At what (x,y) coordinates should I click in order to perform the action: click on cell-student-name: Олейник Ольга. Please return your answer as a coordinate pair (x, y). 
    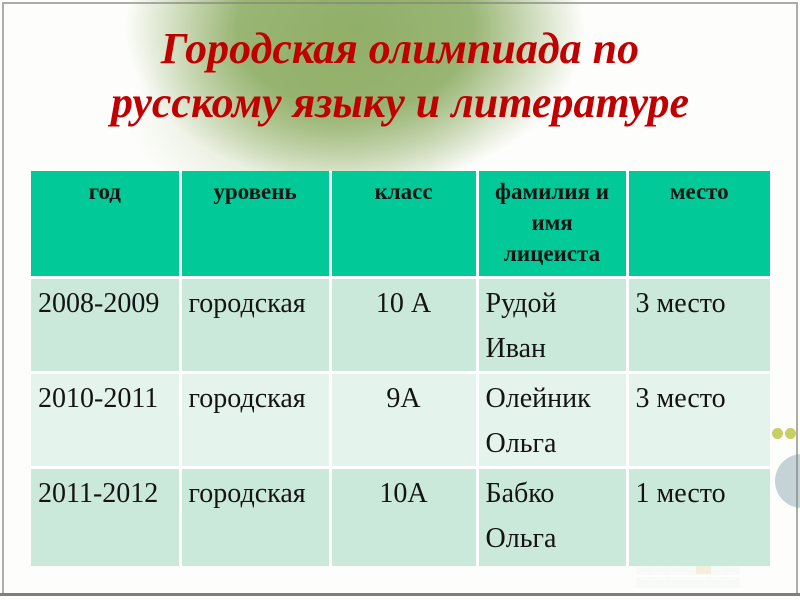
    Looking at the image, I should click on (553, 420).